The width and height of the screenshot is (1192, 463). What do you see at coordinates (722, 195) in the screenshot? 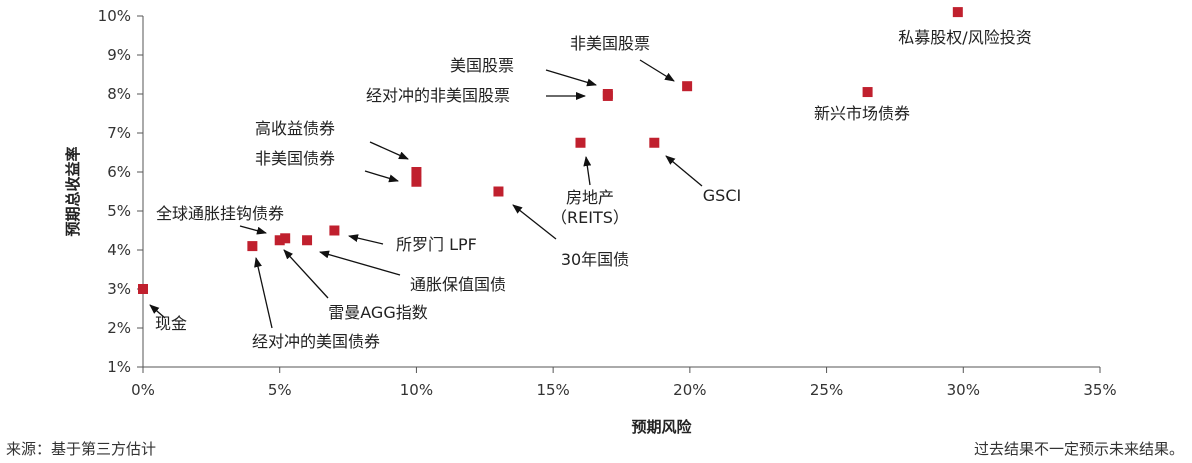
I see `data-point-label: GSCI` at bounding box center [722, 195].